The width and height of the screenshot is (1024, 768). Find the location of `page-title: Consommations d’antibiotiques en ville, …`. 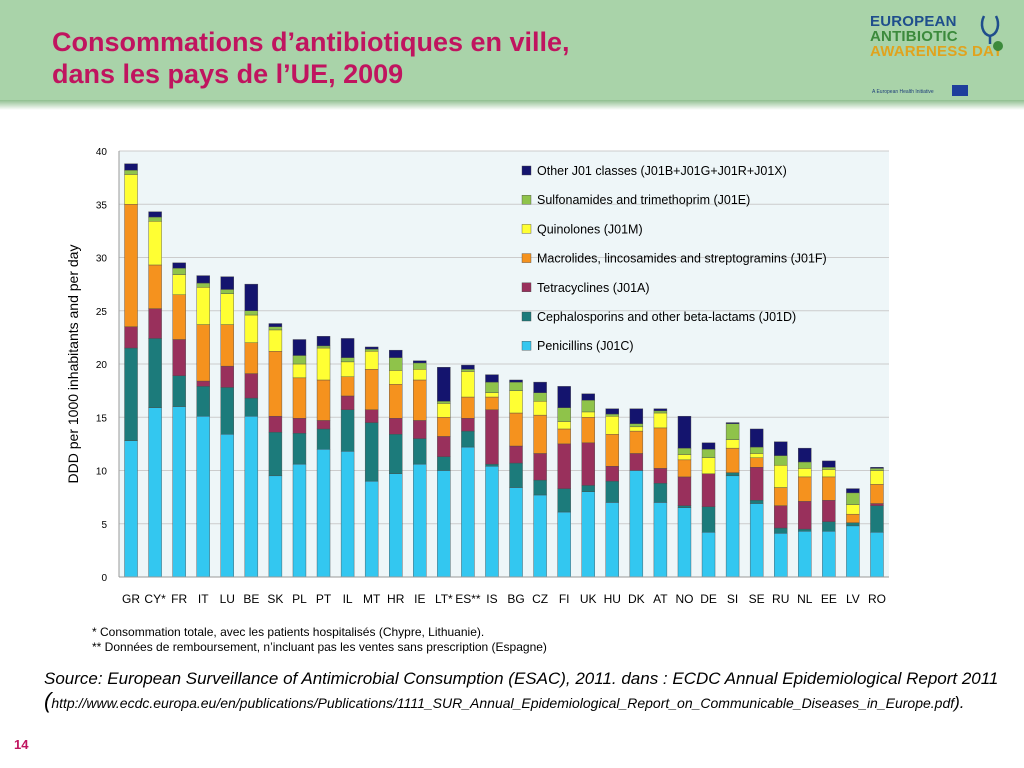

page-title: Consommations d’antibiotiques en ville, … is located at coordinates (311, 58).